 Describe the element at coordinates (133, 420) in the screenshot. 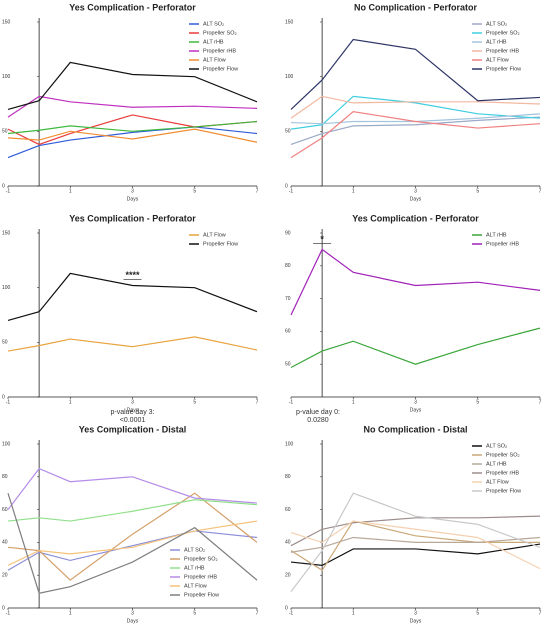

I see `p-value-note: <0.0001` at that location.